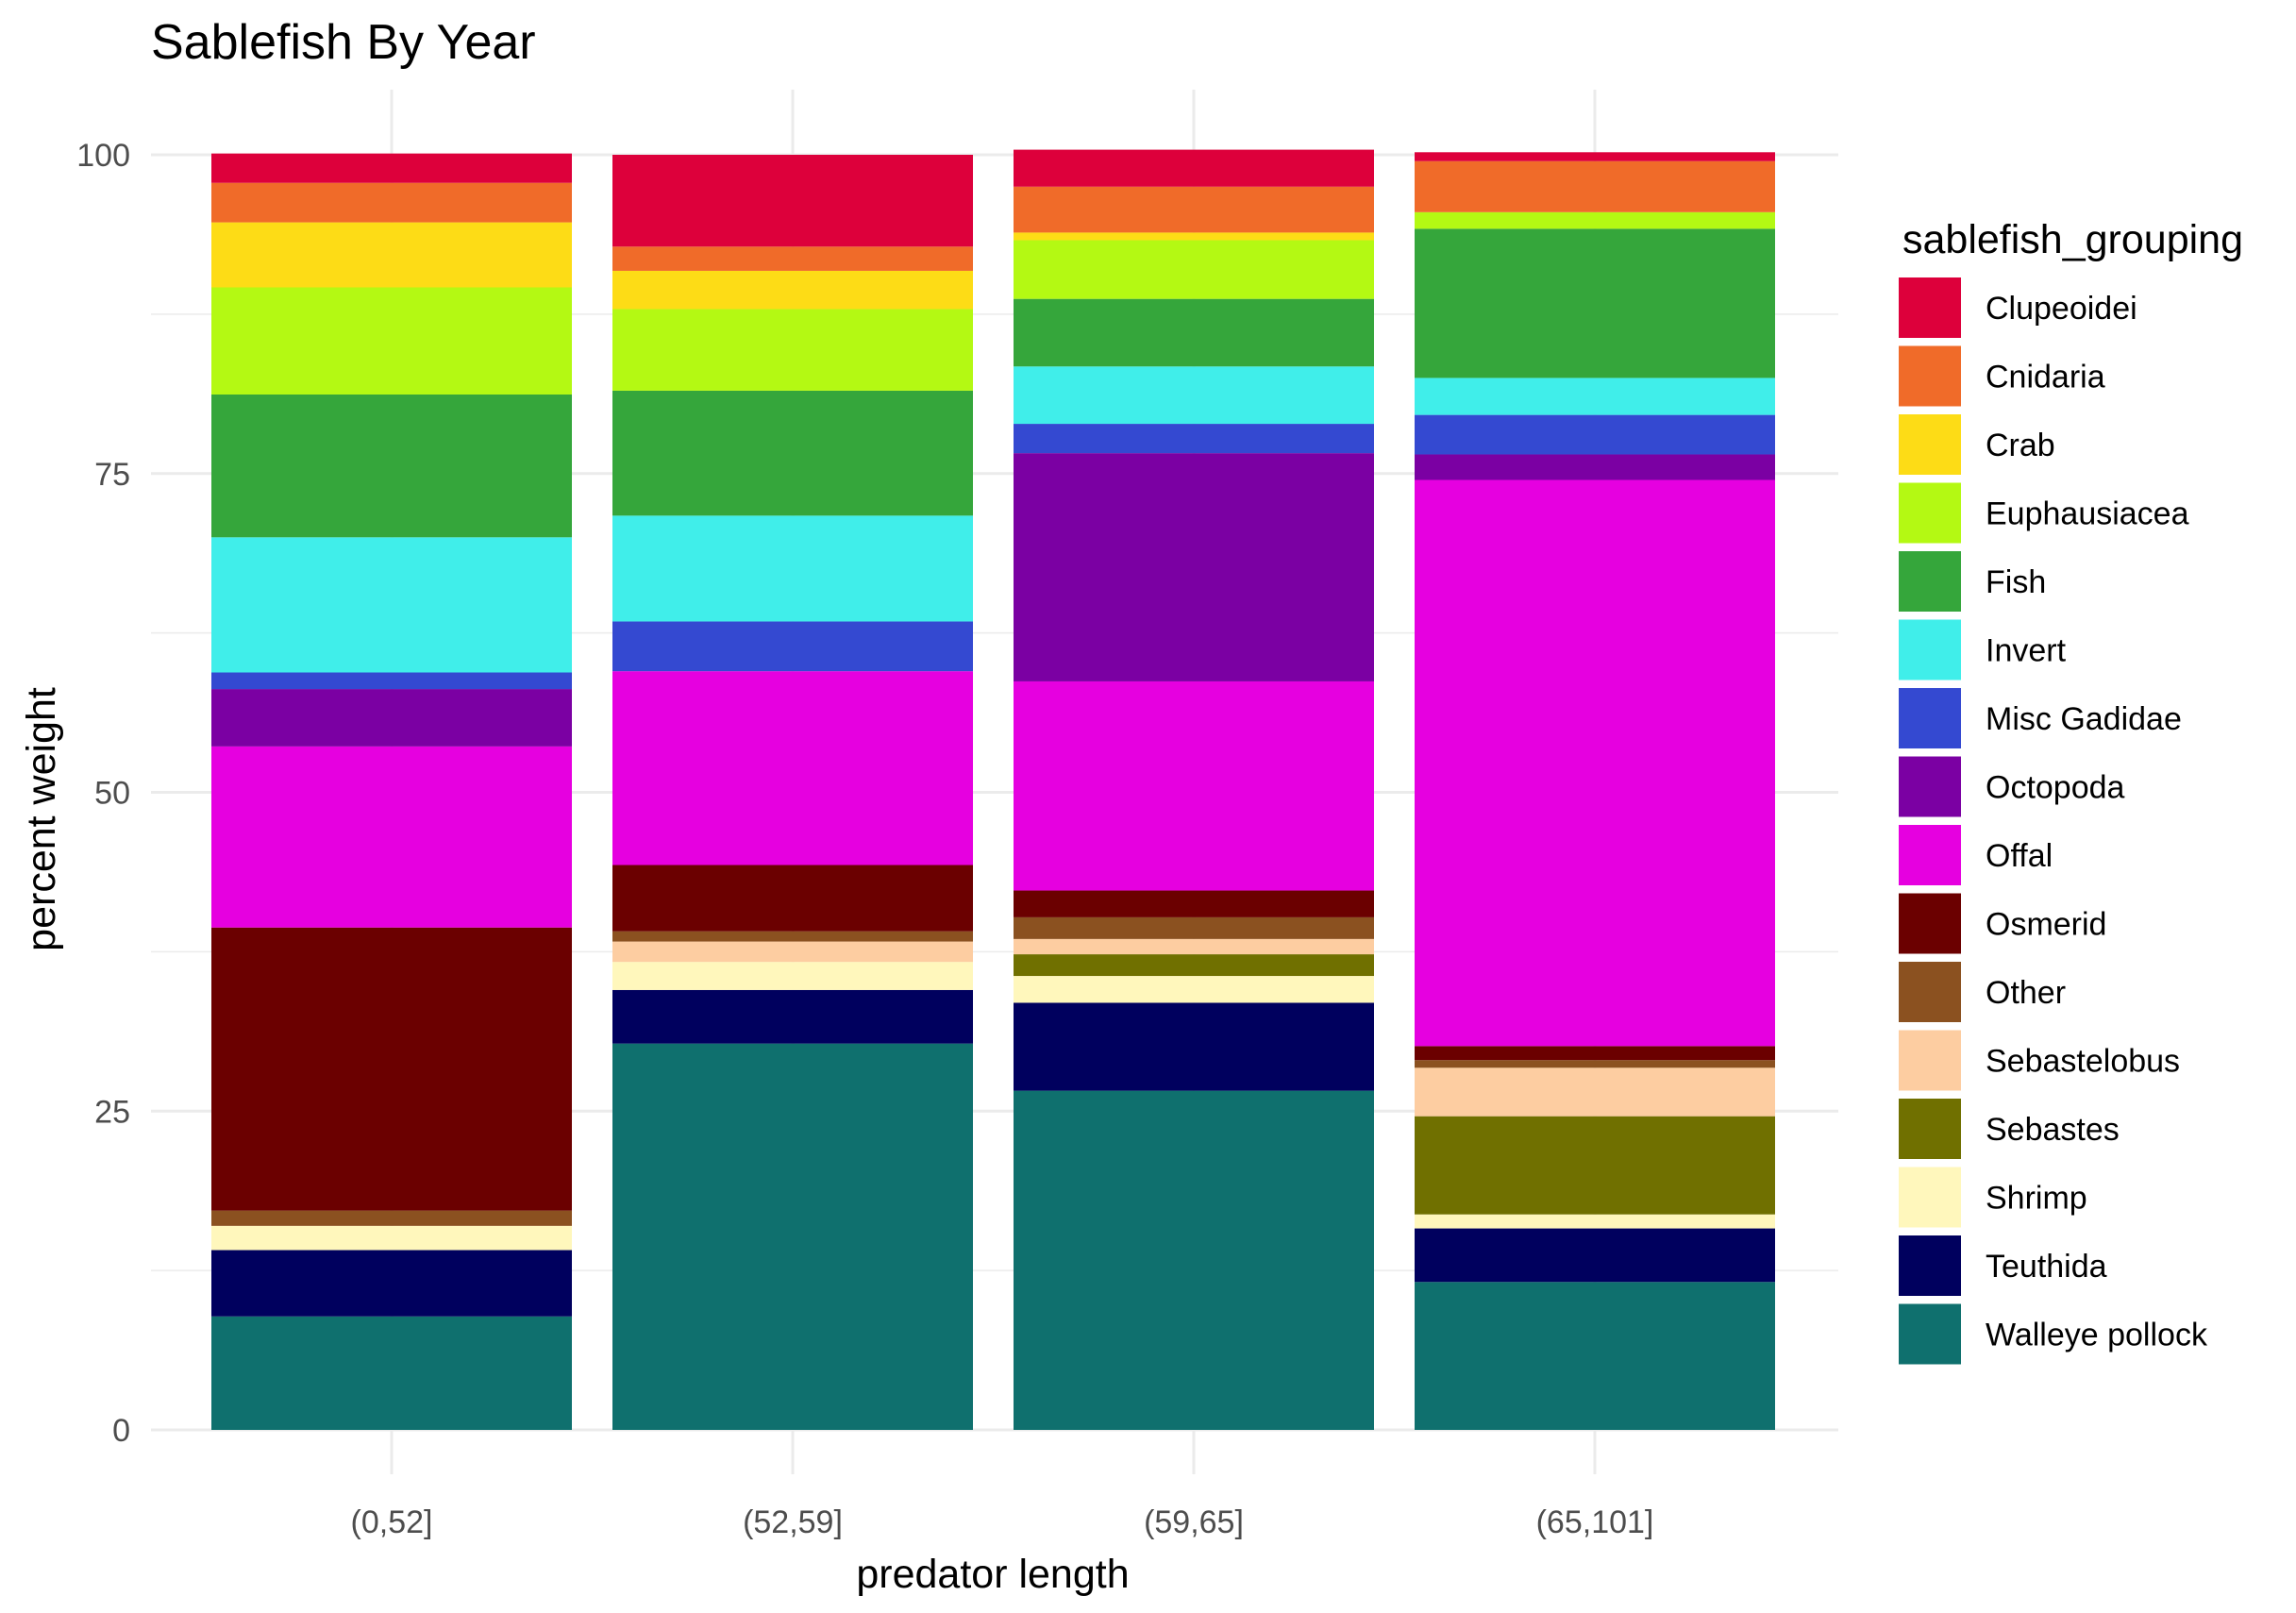 The height and width of the screenshot is (1613, 2296). I want to click on legend-label: Octopoda, so click(2055, 788).